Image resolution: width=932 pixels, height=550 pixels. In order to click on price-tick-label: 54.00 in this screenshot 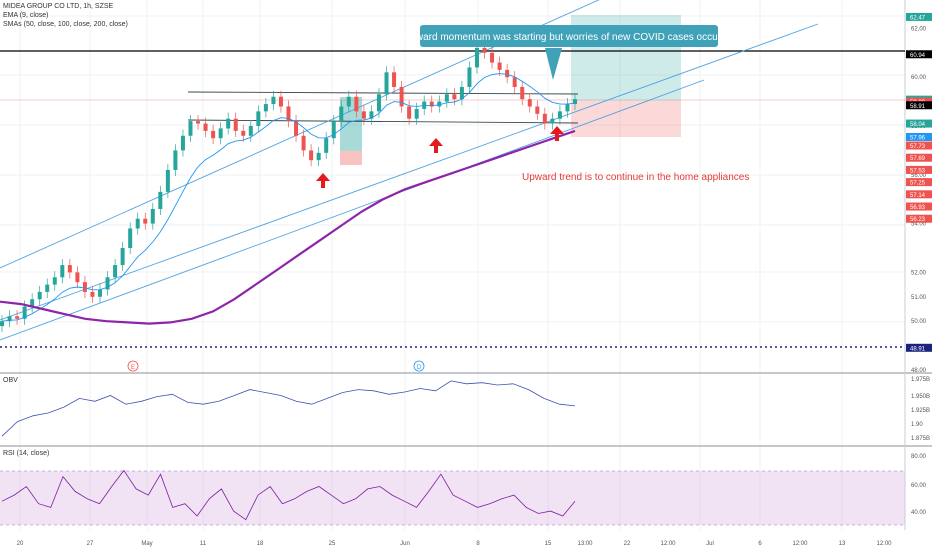, I will do `click(919, 225)`.